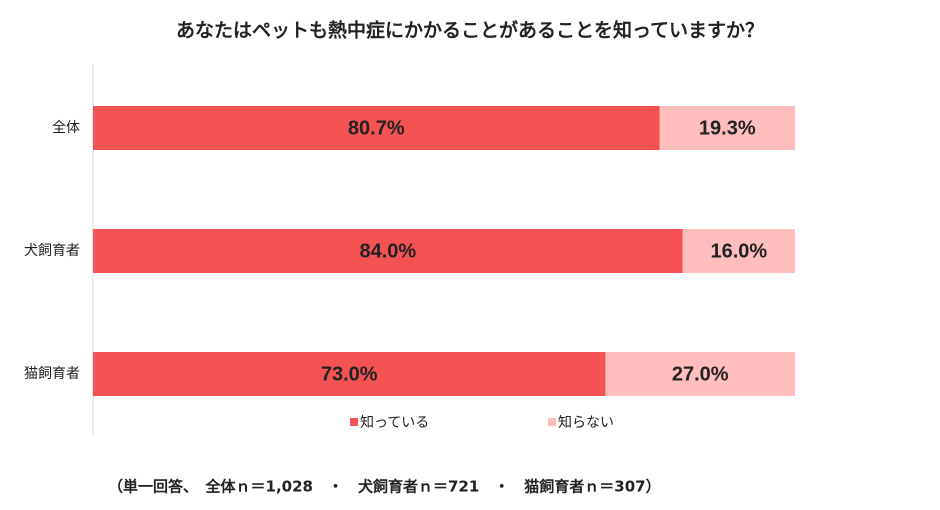 The height and width of the screenshot is (510, 940). Describe the element at coordinates (66, 127) in the screenshot. I see `category-label: 全体` at that location.